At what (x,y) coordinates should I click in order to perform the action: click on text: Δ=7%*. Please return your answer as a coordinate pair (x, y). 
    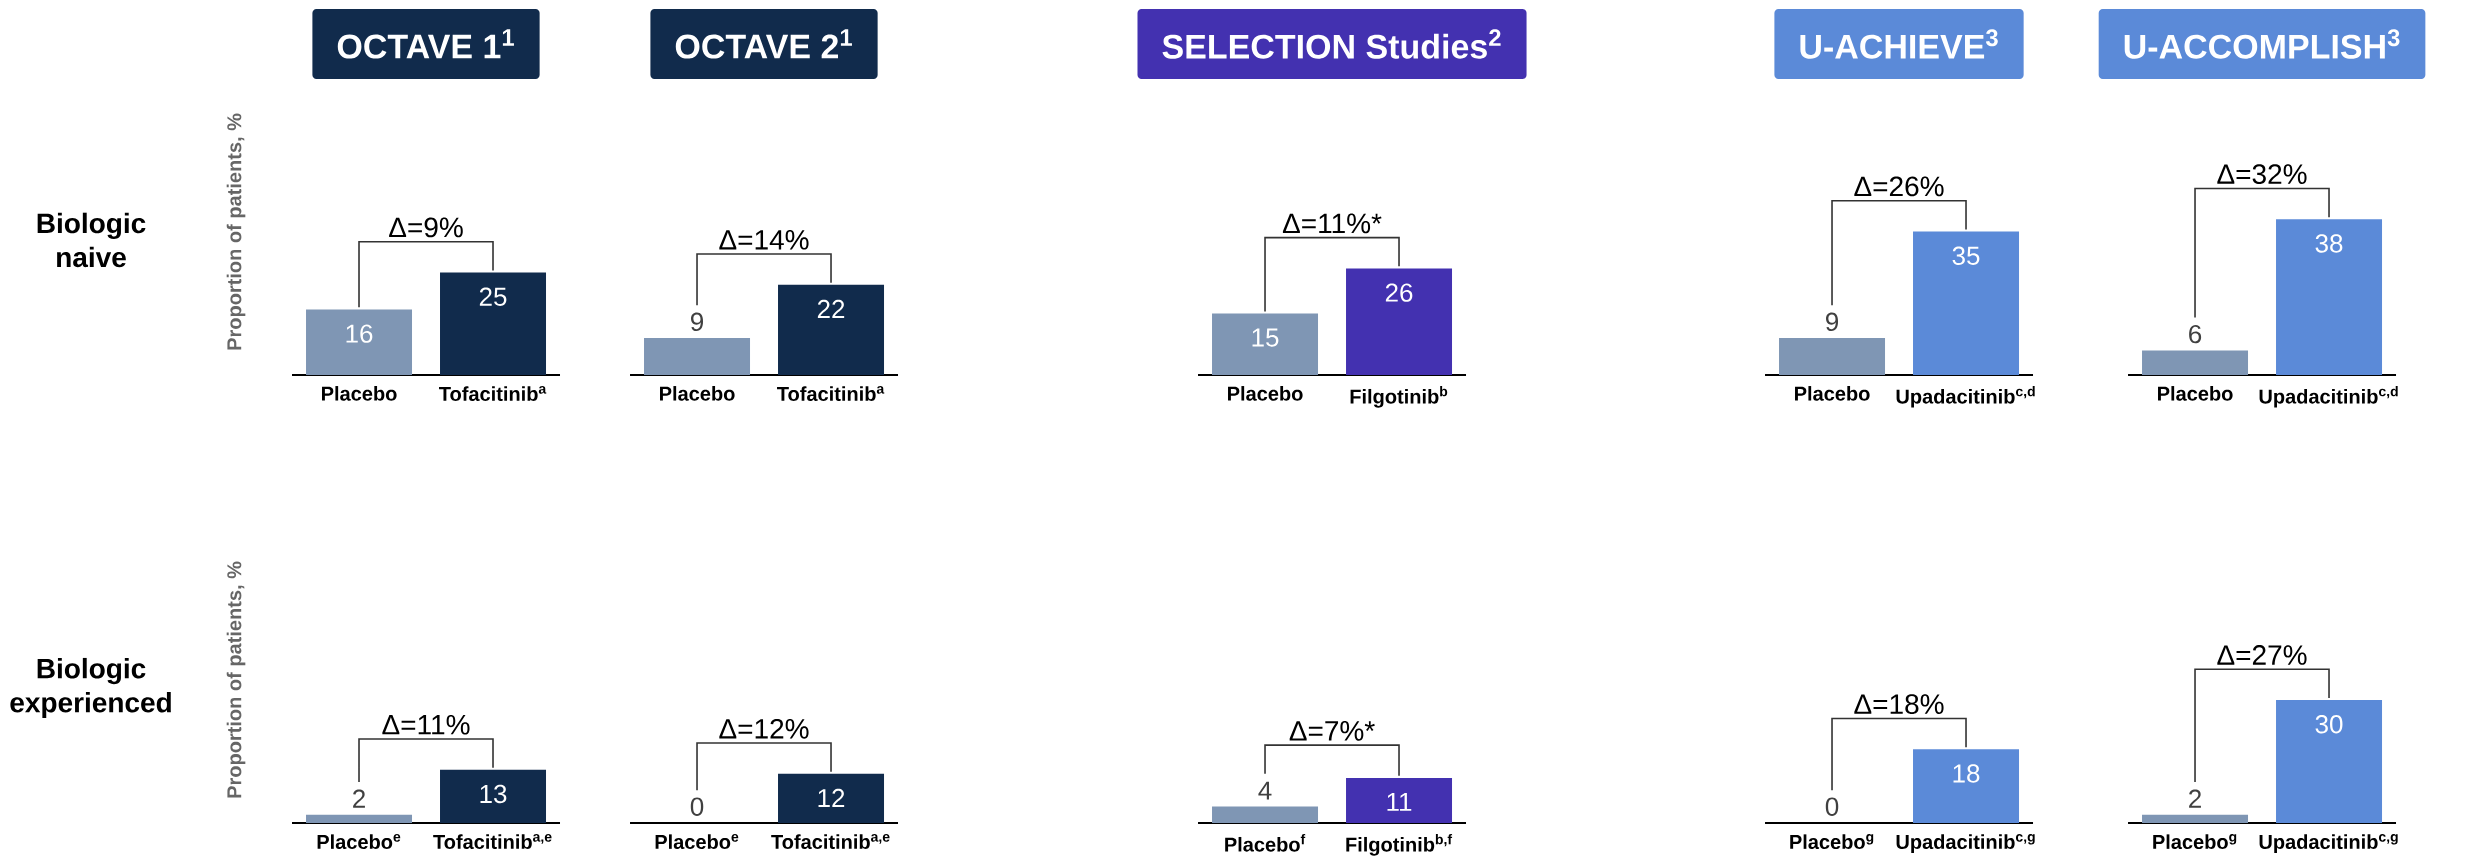
    Looking at the image, I should click on (1332, 731).